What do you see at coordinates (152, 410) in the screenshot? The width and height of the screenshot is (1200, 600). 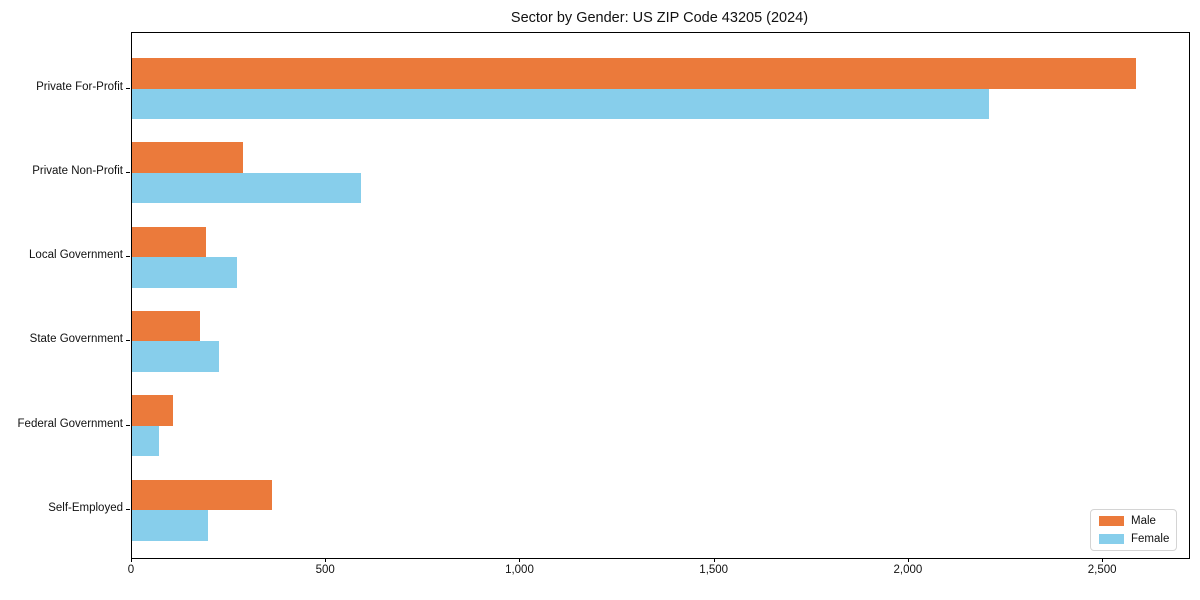 I see `bar-male-federal-government` at bounding box center [152, 410].